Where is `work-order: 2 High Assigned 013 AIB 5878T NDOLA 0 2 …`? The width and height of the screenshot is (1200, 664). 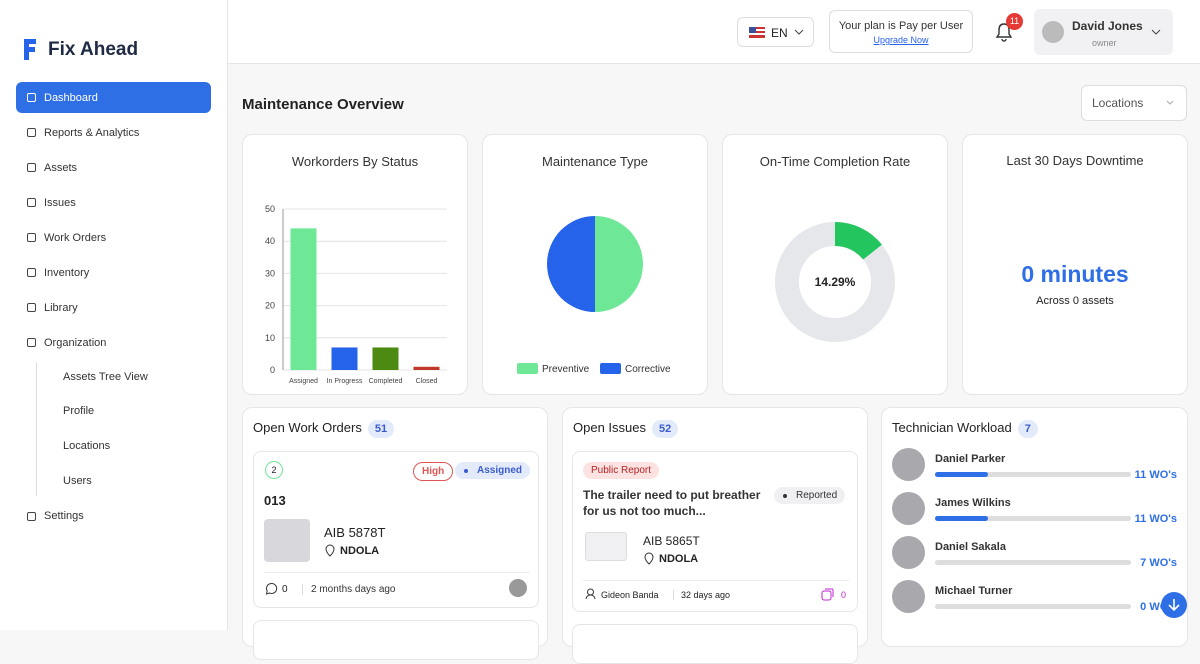
work-order: 2 High Assigned 013 AIB 5878T NDOLA 0 2 … is located at coordinates (396, 529).